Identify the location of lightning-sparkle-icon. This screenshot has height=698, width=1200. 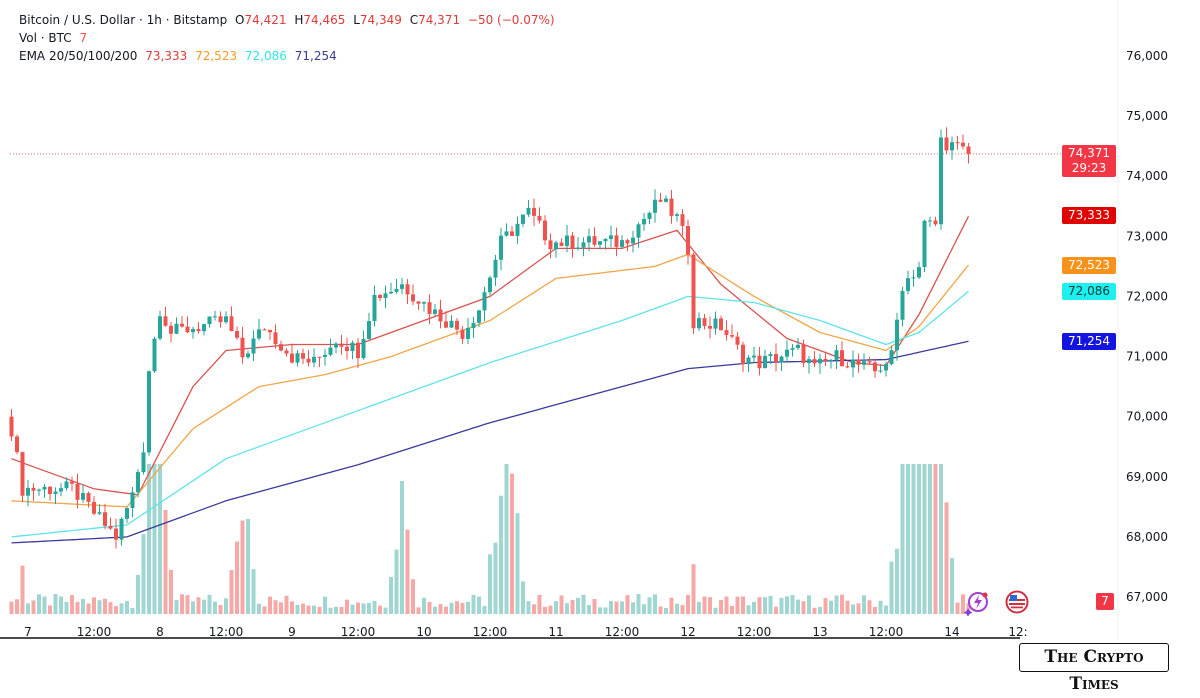
(976, 603).